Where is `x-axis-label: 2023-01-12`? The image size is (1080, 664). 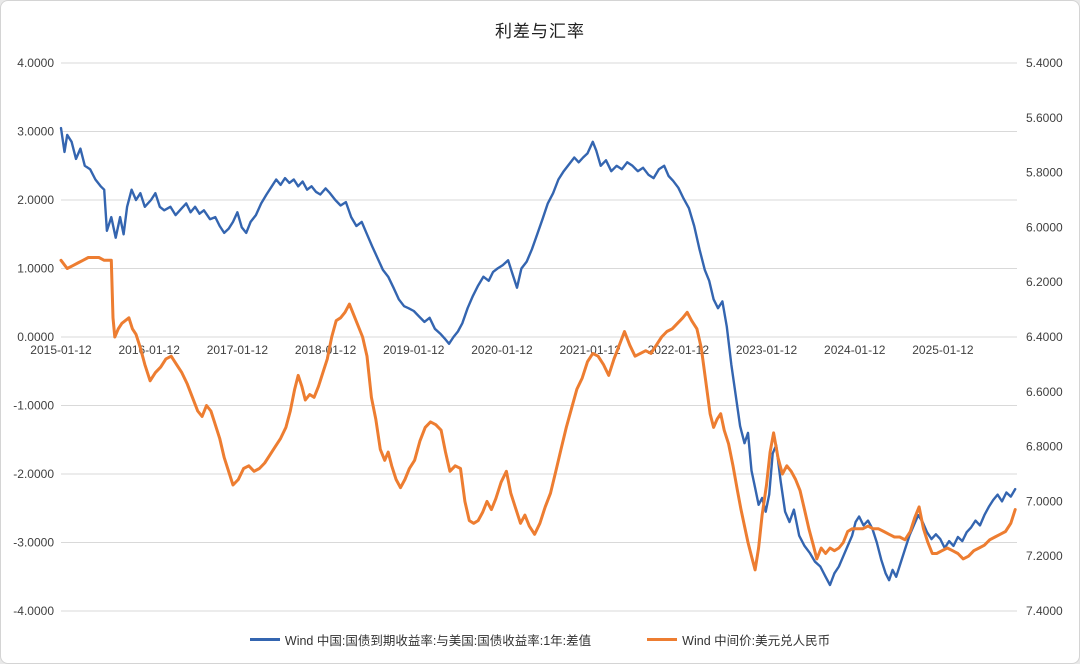
x-axis-label: 2023-01-12 is located at coordinates (767, 350).